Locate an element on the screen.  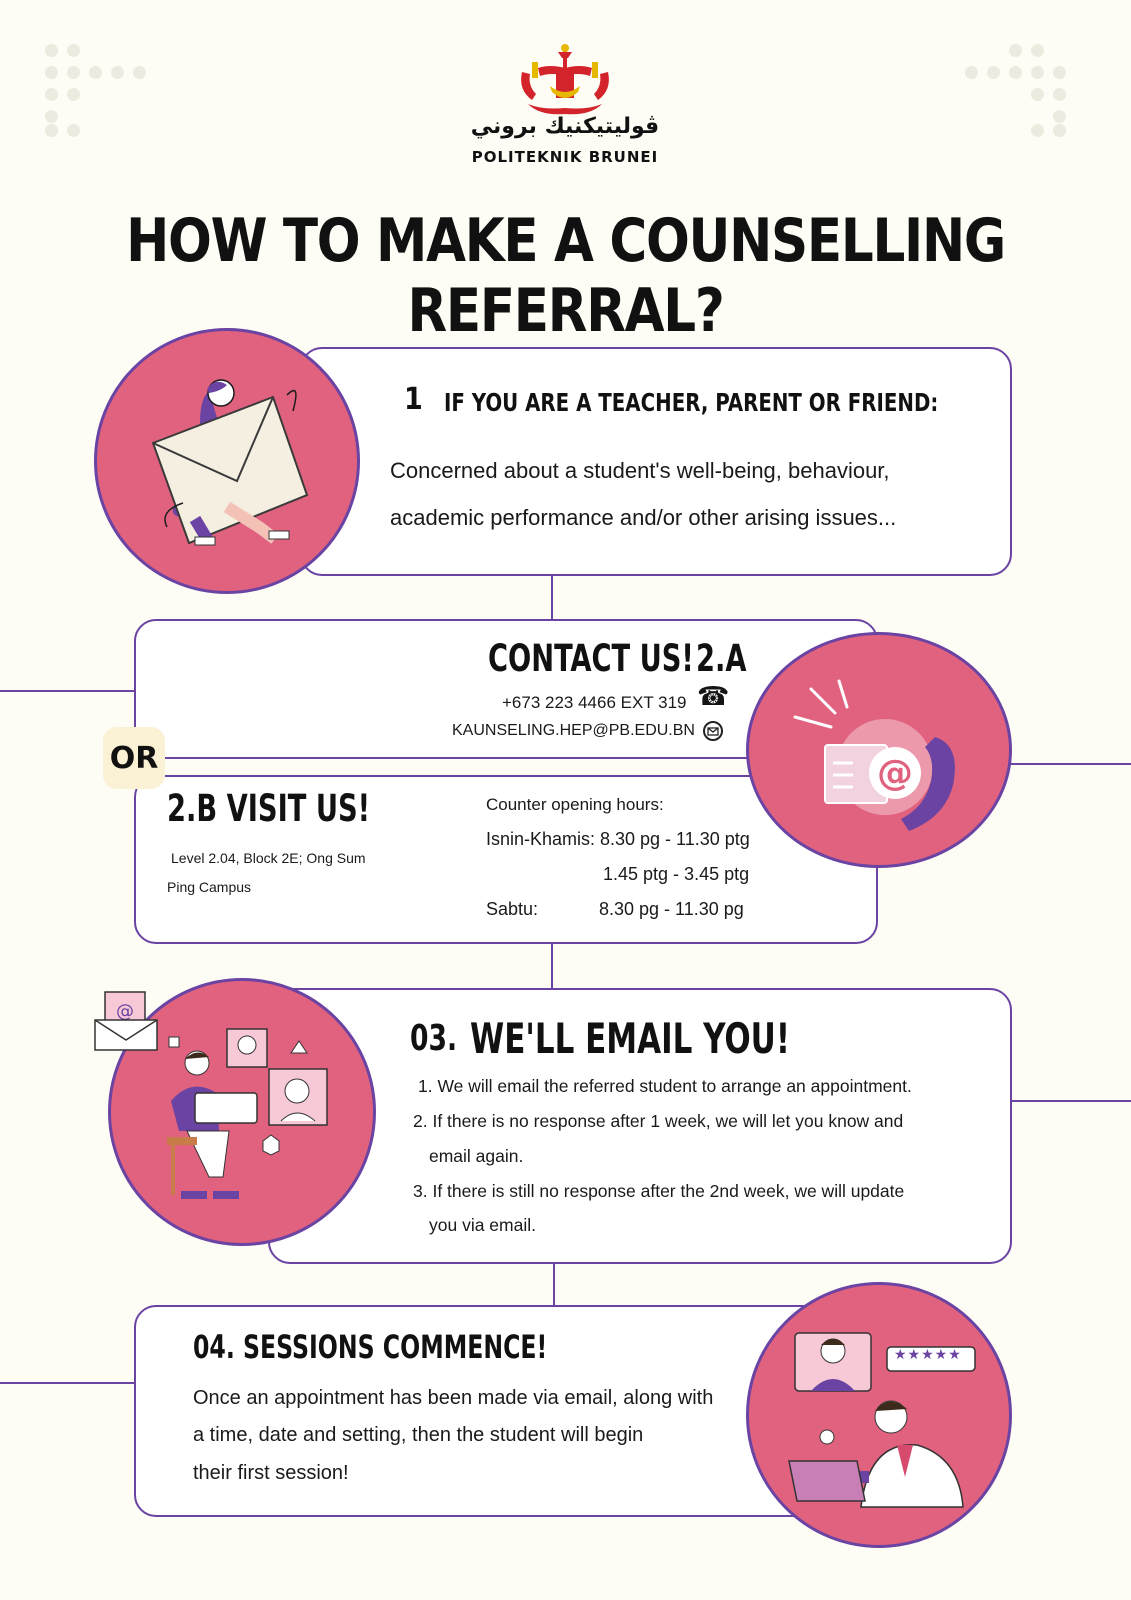
crest-icon is located at coordinates (565, 79).